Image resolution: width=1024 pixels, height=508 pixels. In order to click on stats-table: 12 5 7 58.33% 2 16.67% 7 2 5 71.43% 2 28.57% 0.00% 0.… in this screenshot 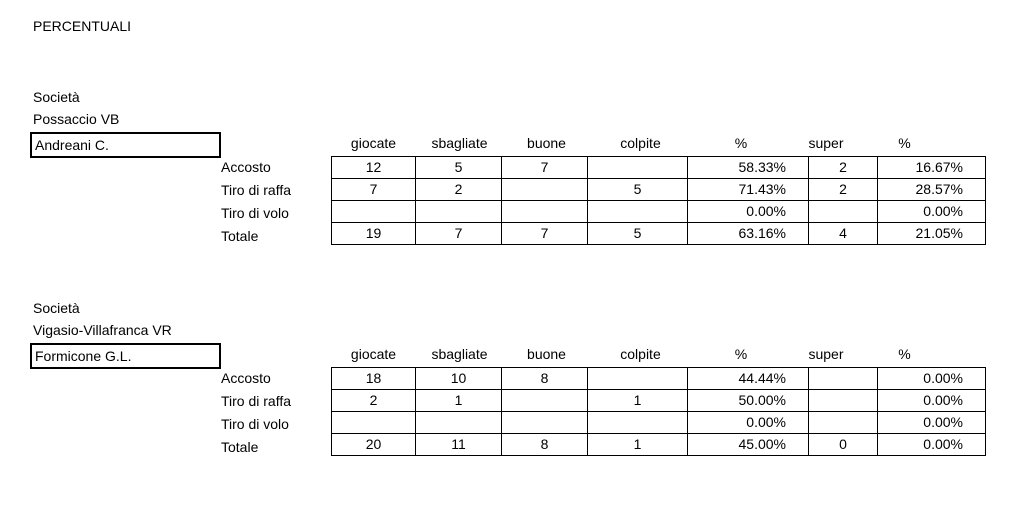, I will do `click(658, 200)`.